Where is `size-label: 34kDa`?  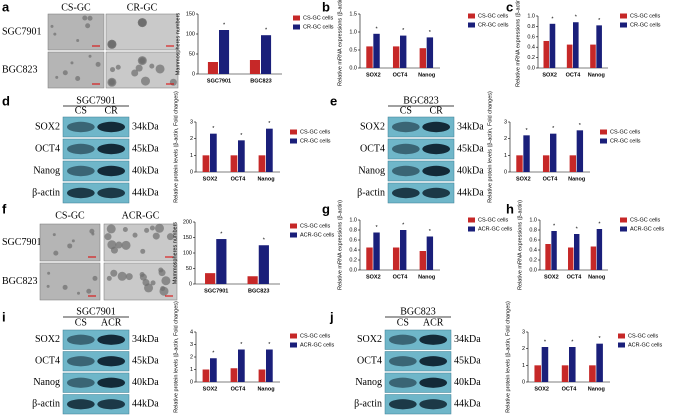 size-label: 34kDa is located at coordinates (467, 339).